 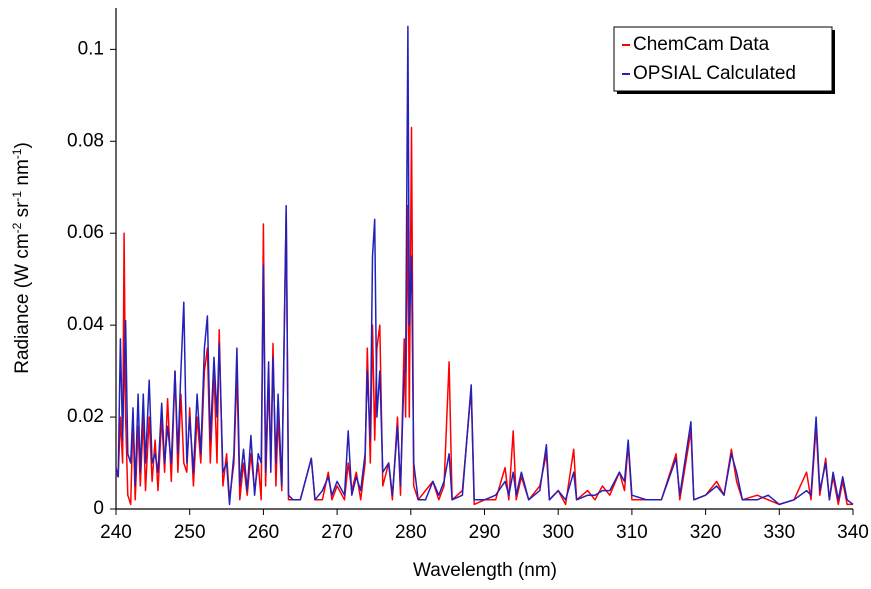 What do you see at coordinates (85, 416) in the screenshot?
I see `y-tick-label: 0.02` at bounding box center [85, 416].